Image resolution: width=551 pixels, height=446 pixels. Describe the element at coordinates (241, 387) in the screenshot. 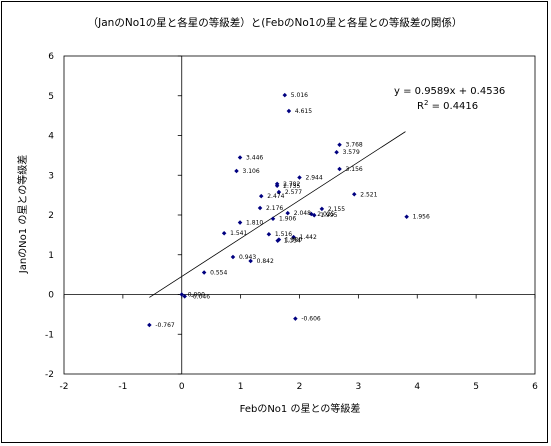

I see `x-tick-label: 1` at that location.